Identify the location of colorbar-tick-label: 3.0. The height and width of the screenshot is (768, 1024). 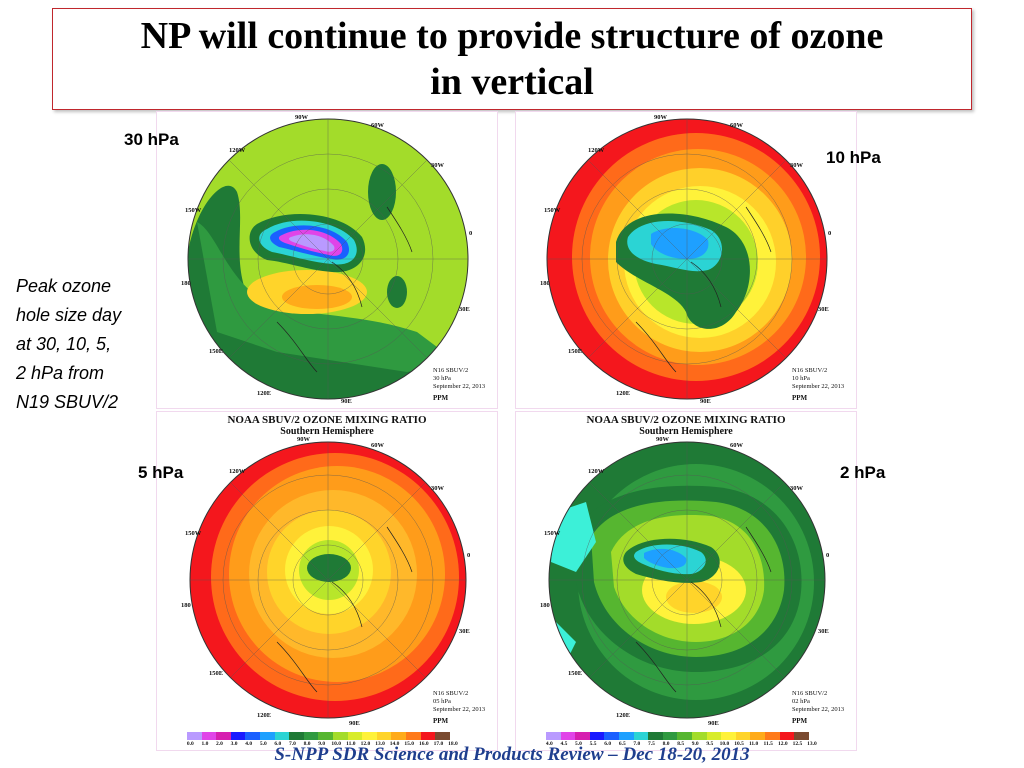
(234, 744).